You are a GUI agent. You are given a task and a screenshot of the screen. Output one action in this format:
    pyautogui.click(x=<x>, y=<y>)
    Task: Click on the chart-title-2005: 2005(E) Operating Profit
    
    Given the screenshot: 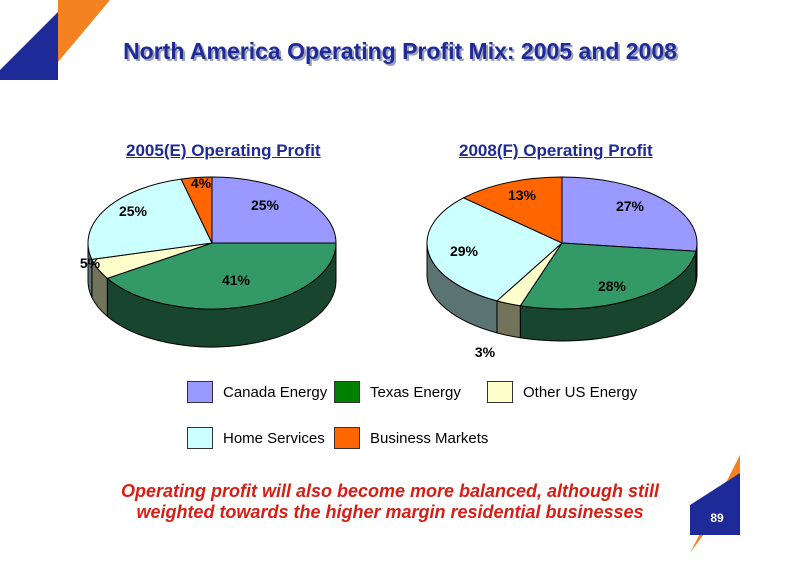 What is the action you would take?
    pyautogui.click(x=223, y=150)
    